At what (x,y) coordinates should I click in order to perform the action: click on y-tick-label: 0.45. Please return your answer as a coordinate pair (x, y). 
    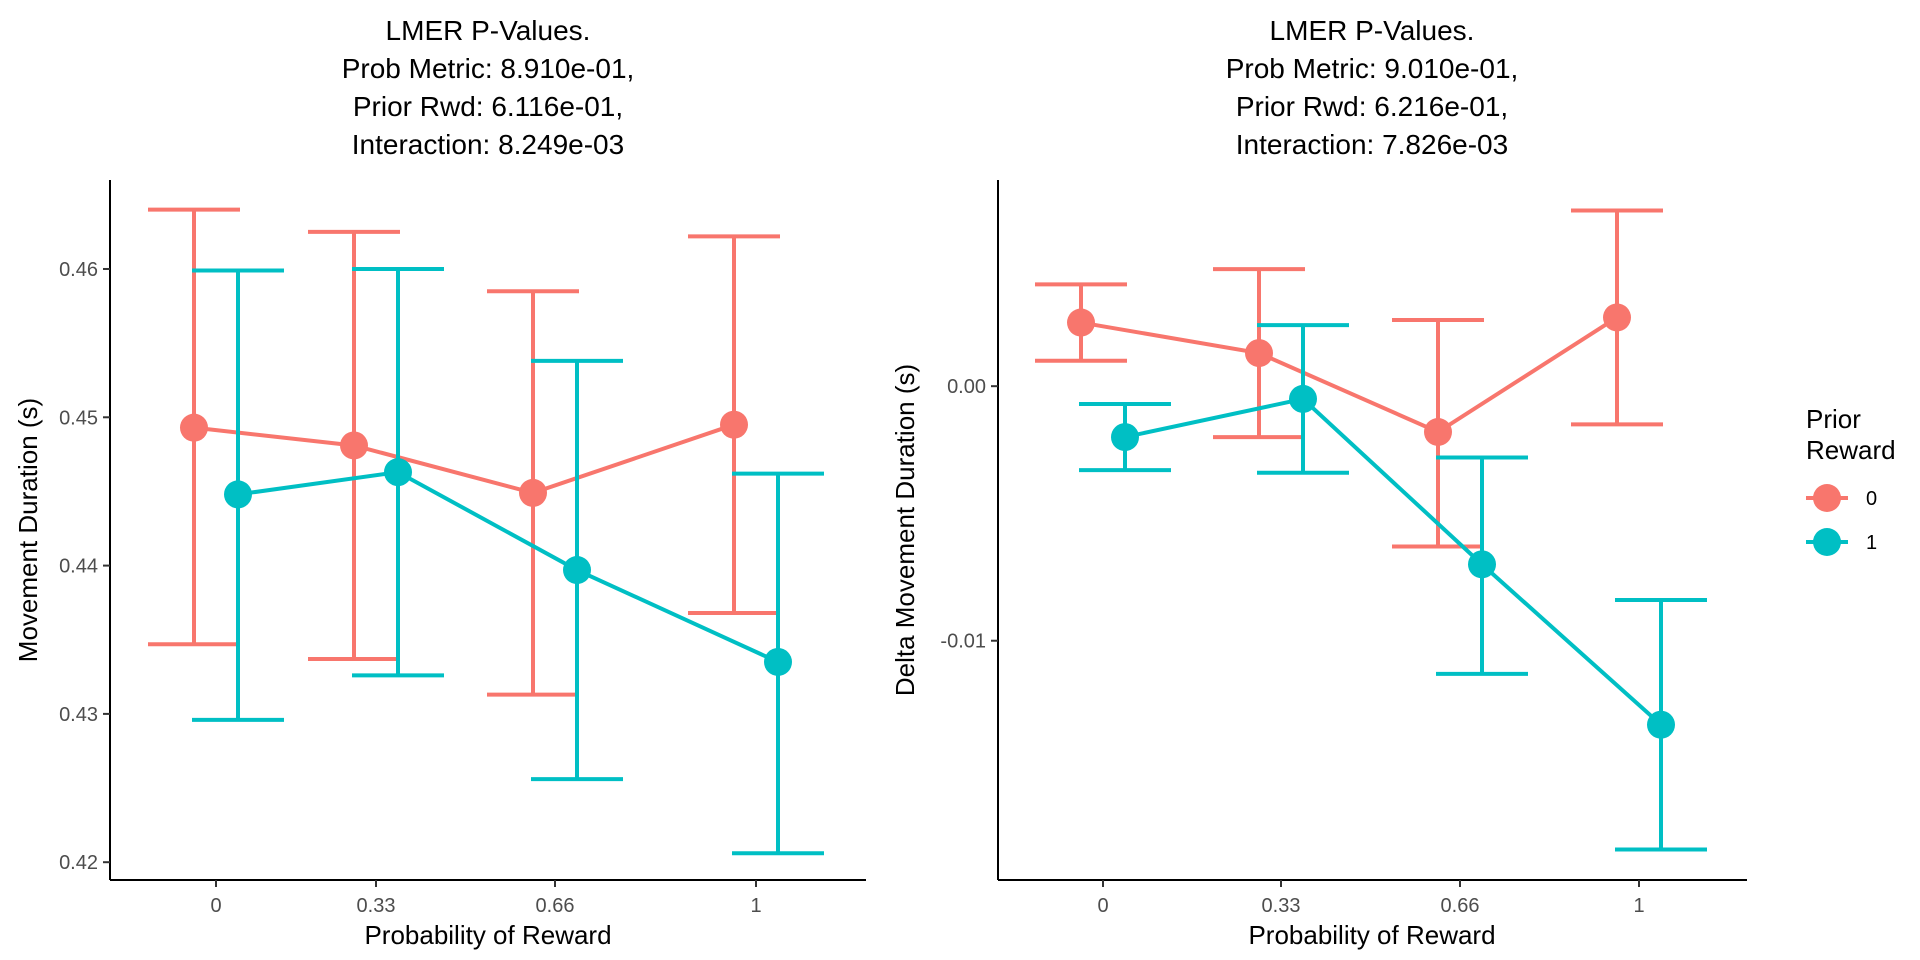
    Looking at the image, I should click on (78, 418).